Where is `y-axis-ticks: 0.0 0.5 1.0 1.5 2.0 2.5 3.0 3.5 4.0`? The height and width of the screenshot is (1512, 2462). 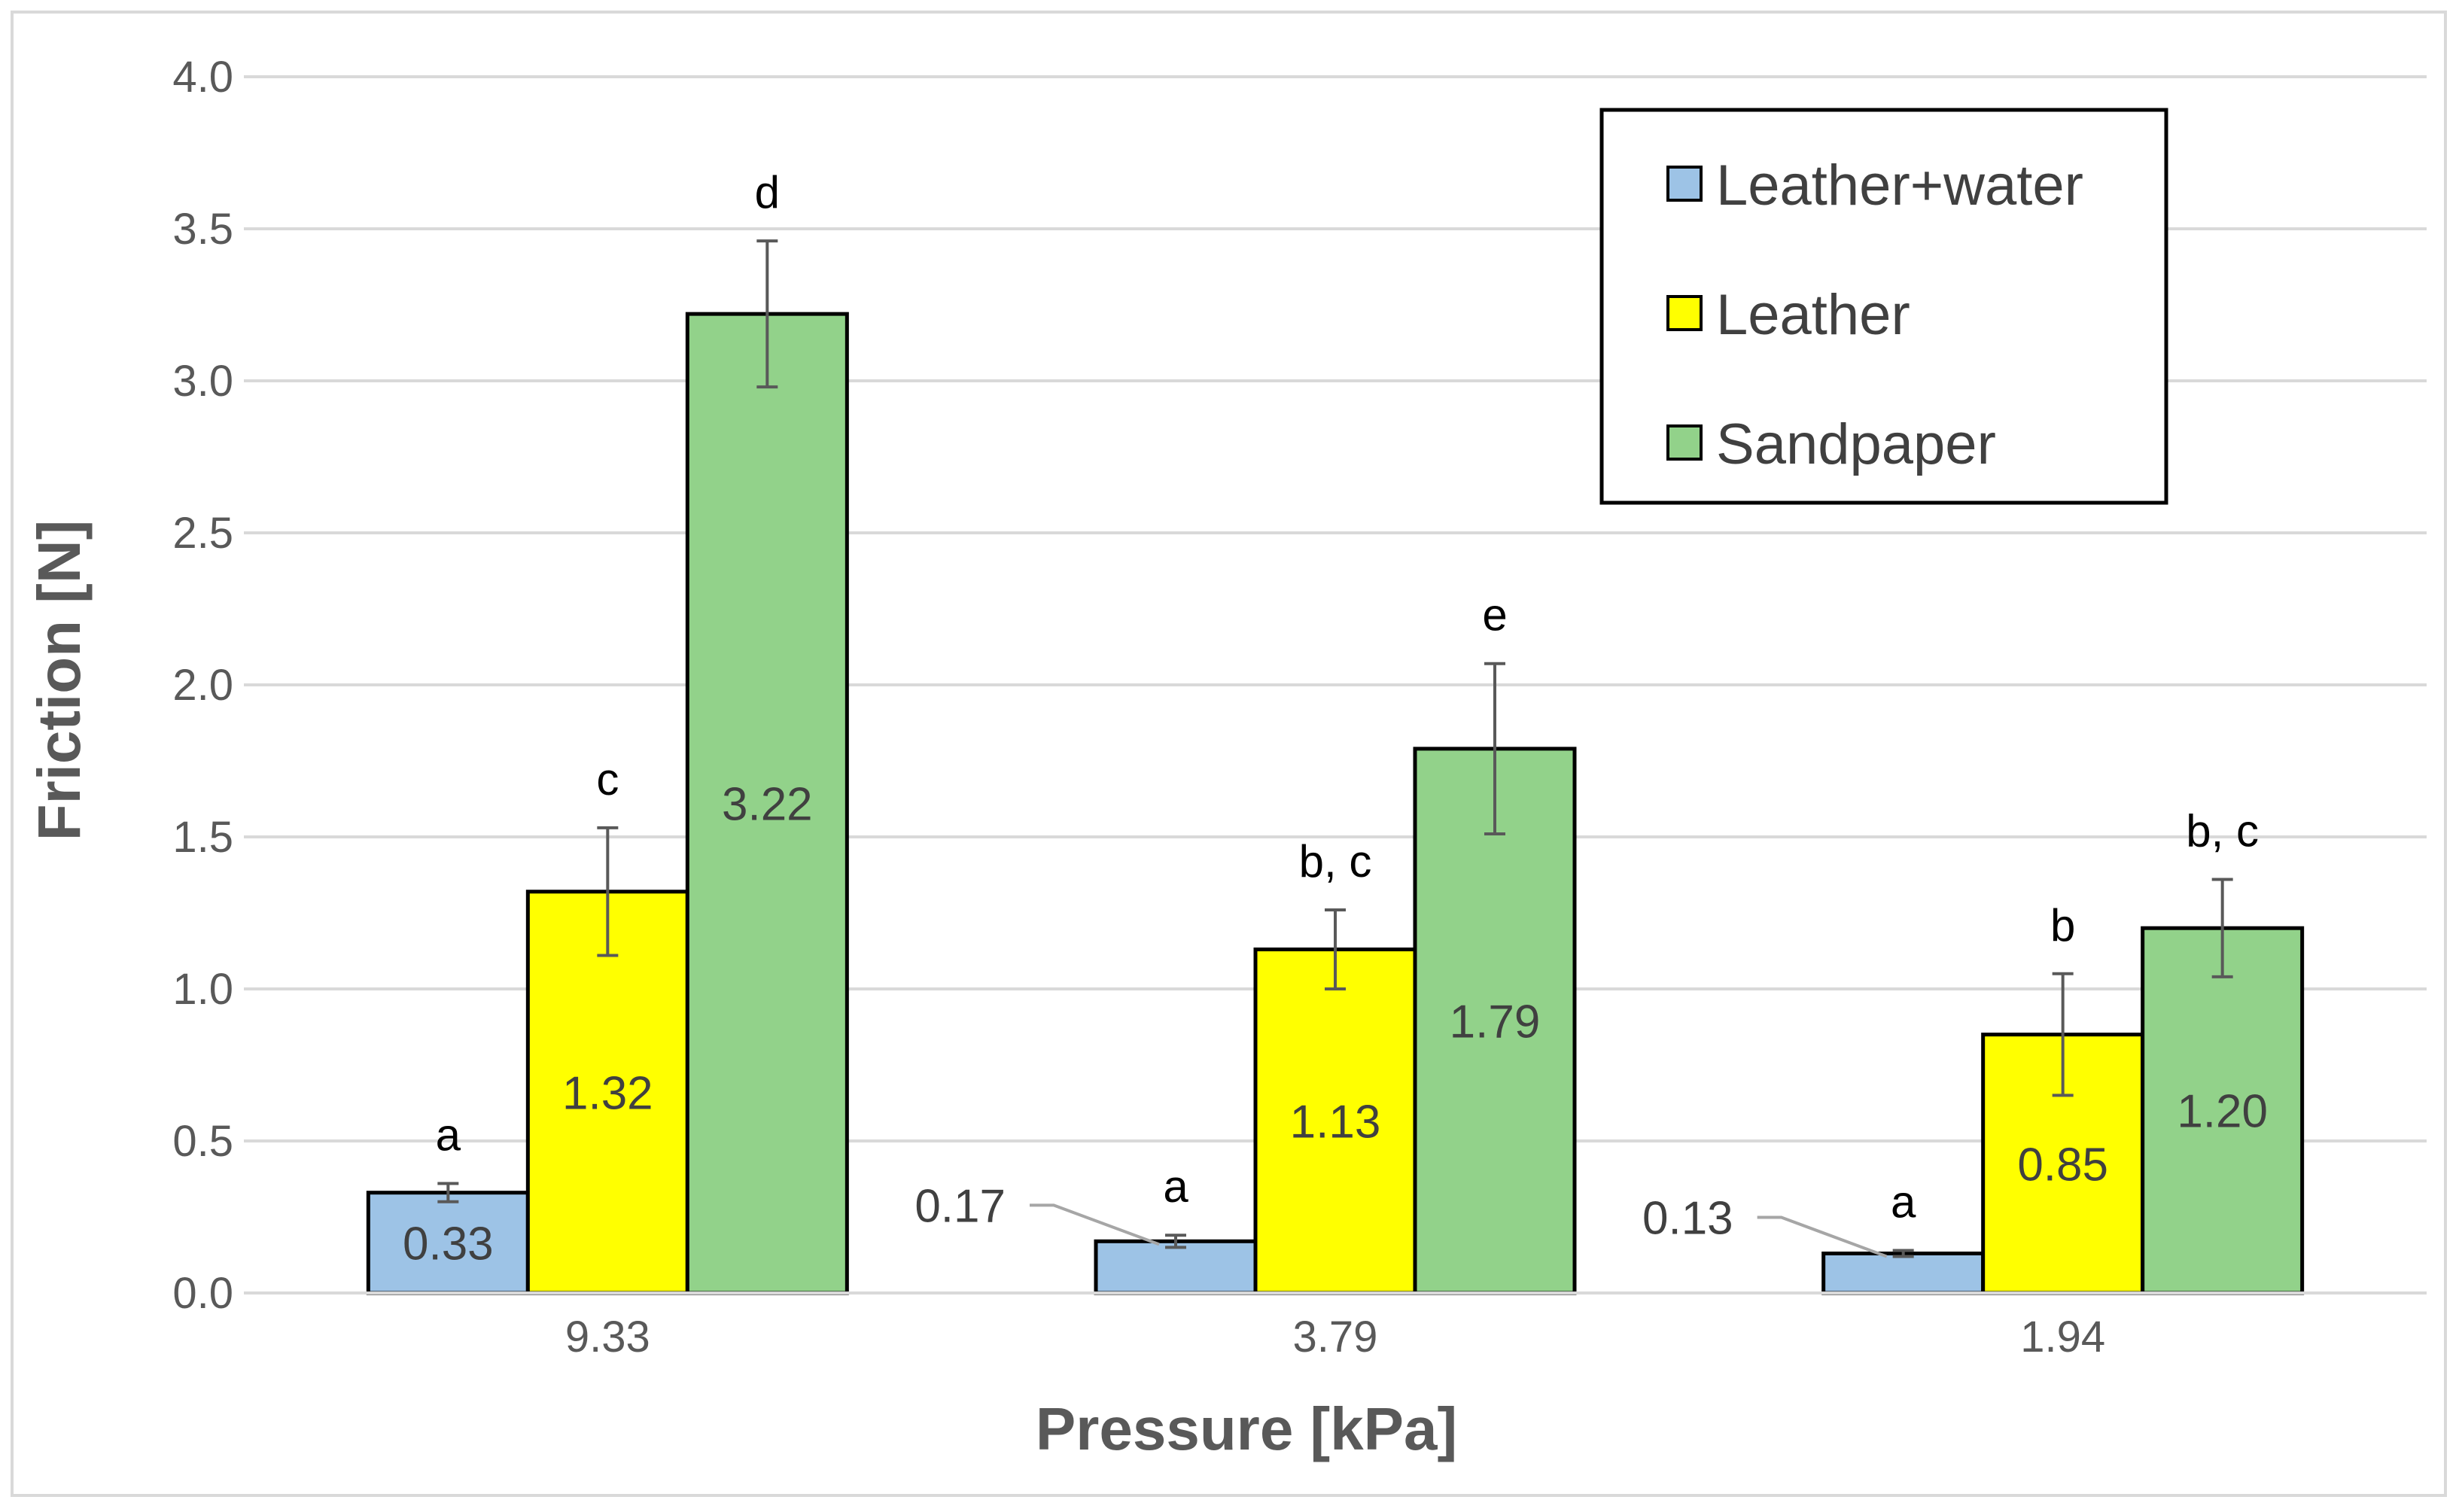 y-axis-ticks: 0.0 0.5 1.0 1.5 2.0 2.5 3.0 3.5 4.0 is located at coordinates (203, 685).